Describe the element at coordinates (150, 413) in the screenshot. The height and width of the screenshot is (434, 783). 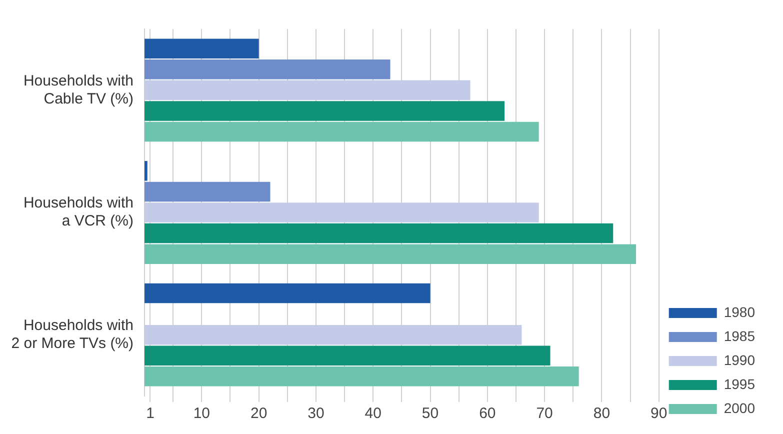
I see `x-tick-label: 1` at that location.